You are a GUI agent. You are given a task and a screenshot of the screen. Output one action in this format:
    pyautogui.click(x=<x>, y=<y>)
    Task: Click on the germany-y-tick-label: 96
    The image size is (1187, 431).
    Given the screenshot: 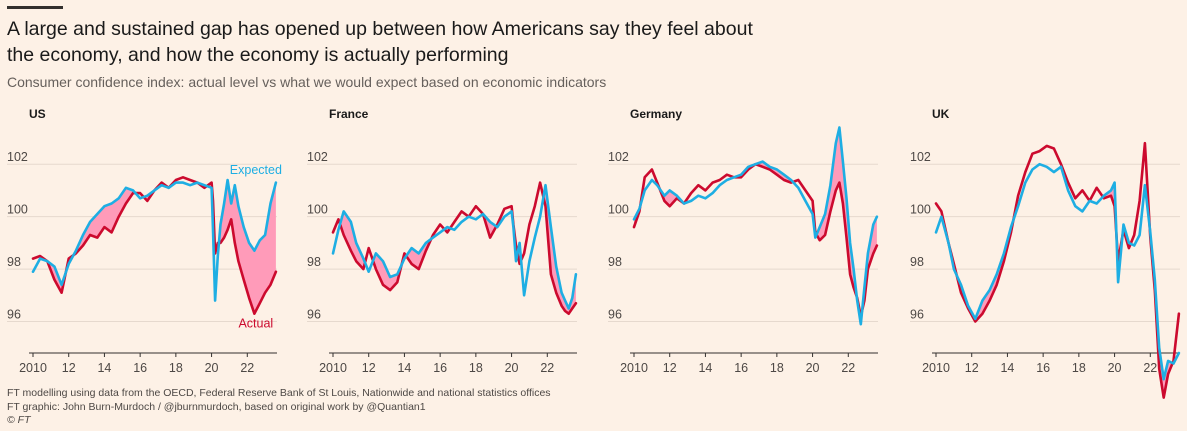 What is the action you would take?
    pyautogui.click(x=615, y=315)
    